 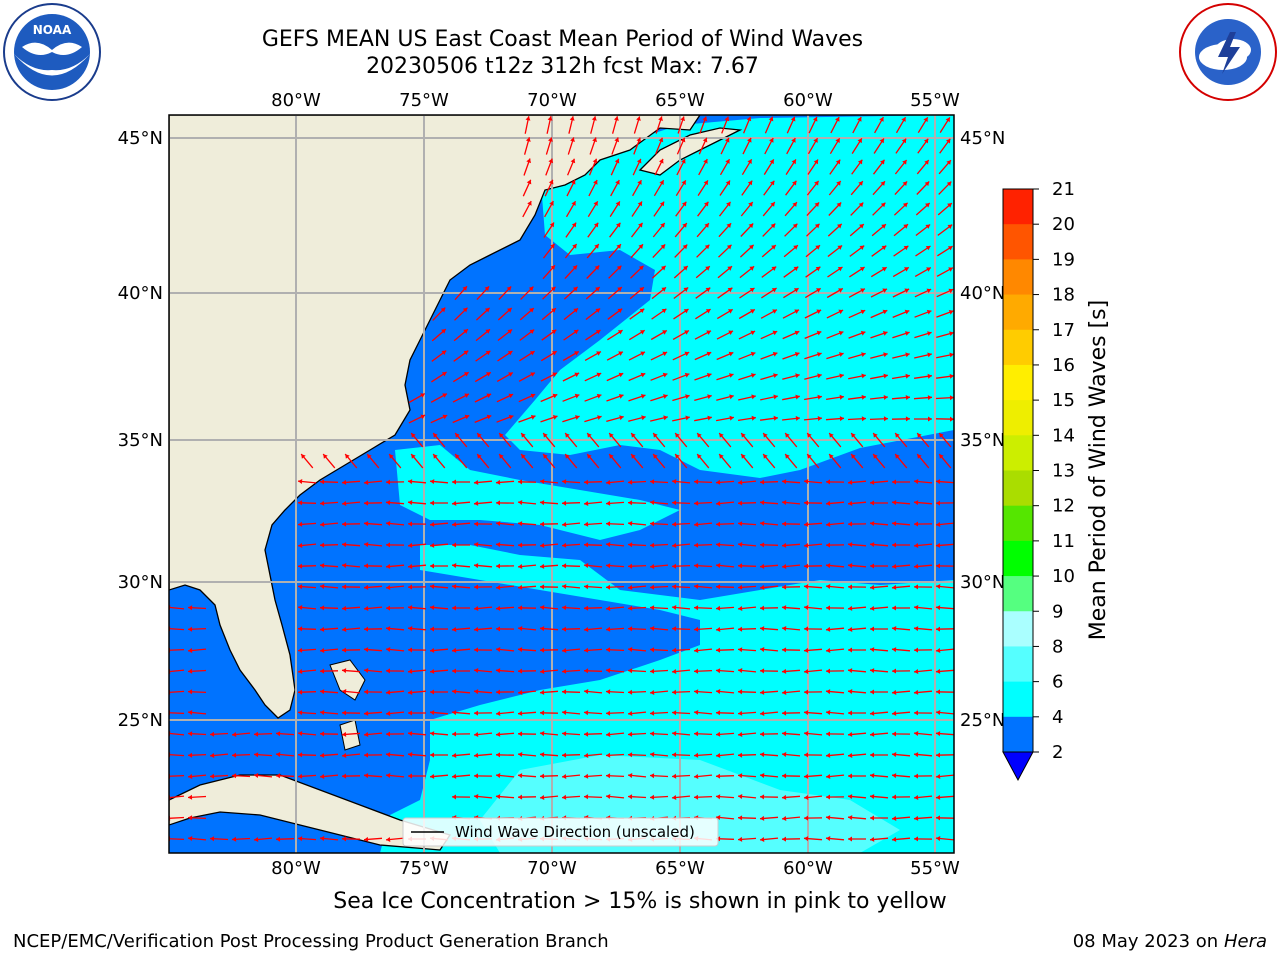 I want to click on lon-label: 75°W, so click(x=424, y=100).